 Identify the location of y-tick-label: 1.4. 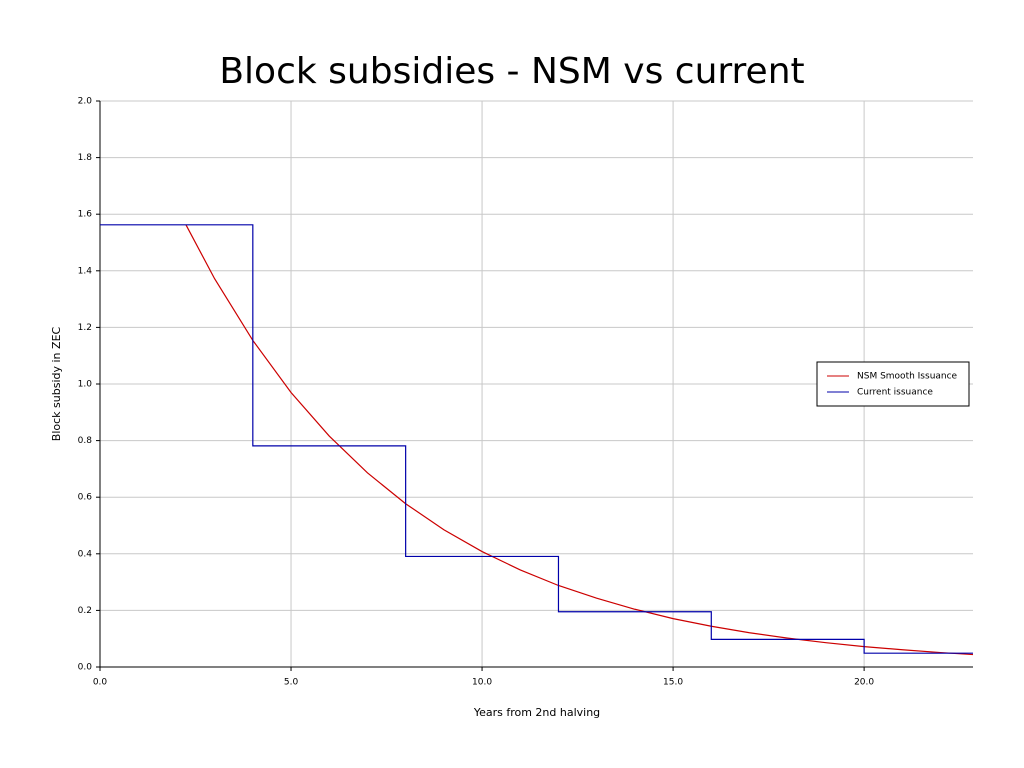
(85, 271).